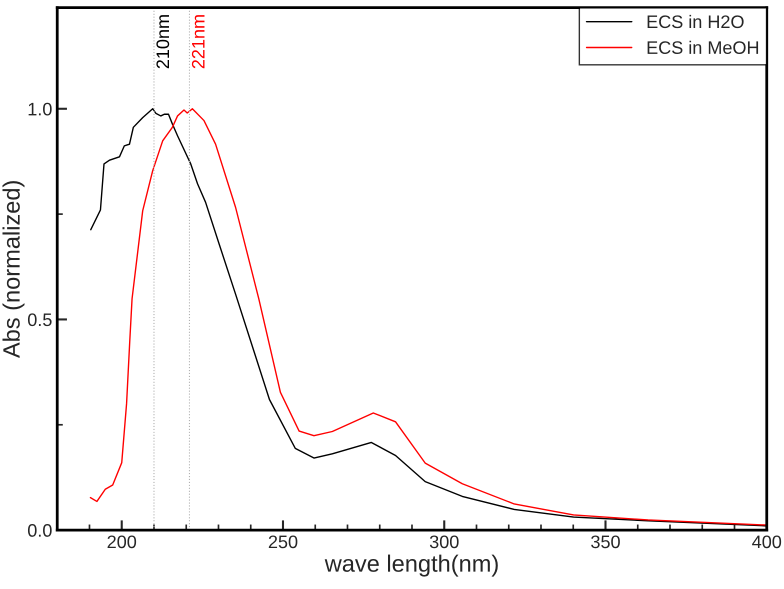 The image size is (784, 589). I want to click on x-tick-label: 250, so click(283, 541).